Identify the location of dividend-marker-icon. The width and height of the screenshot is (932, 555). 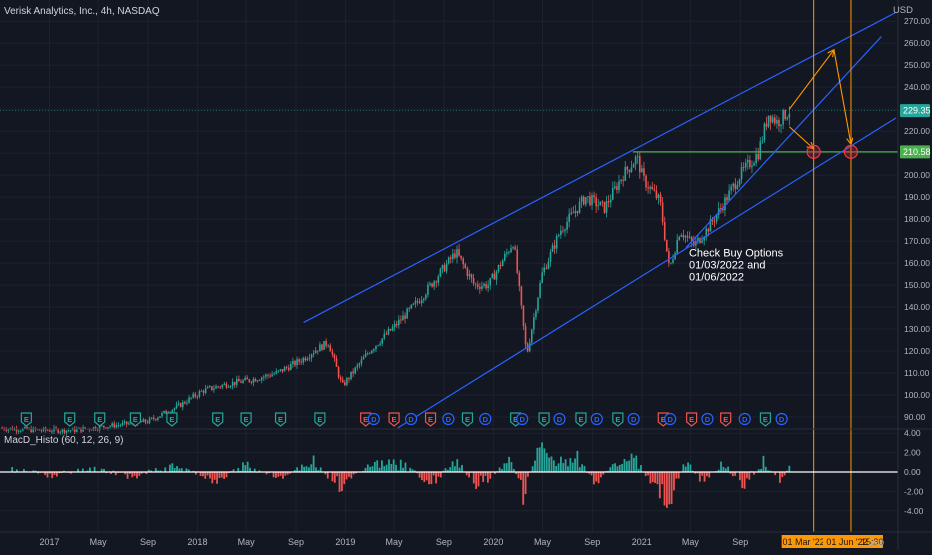
(744, 419).